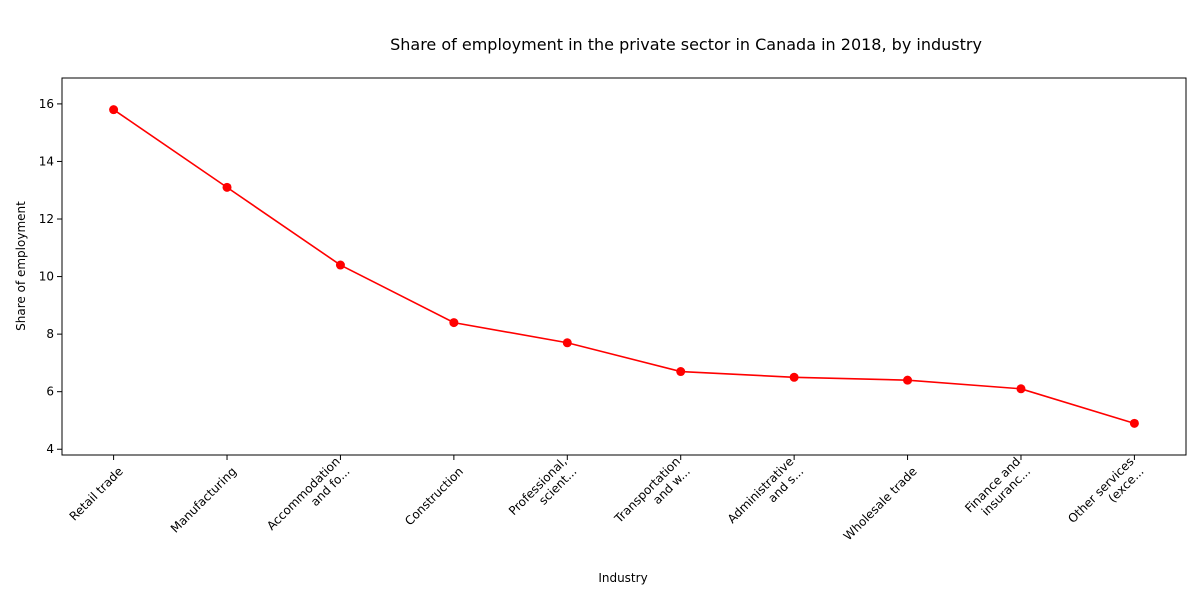 This screenshot has height=600, width=1200. What do you see at coordinates (622, 578) in the screenshot?
I see `x-axis-label: Industry` at bounding box center [622, 578].